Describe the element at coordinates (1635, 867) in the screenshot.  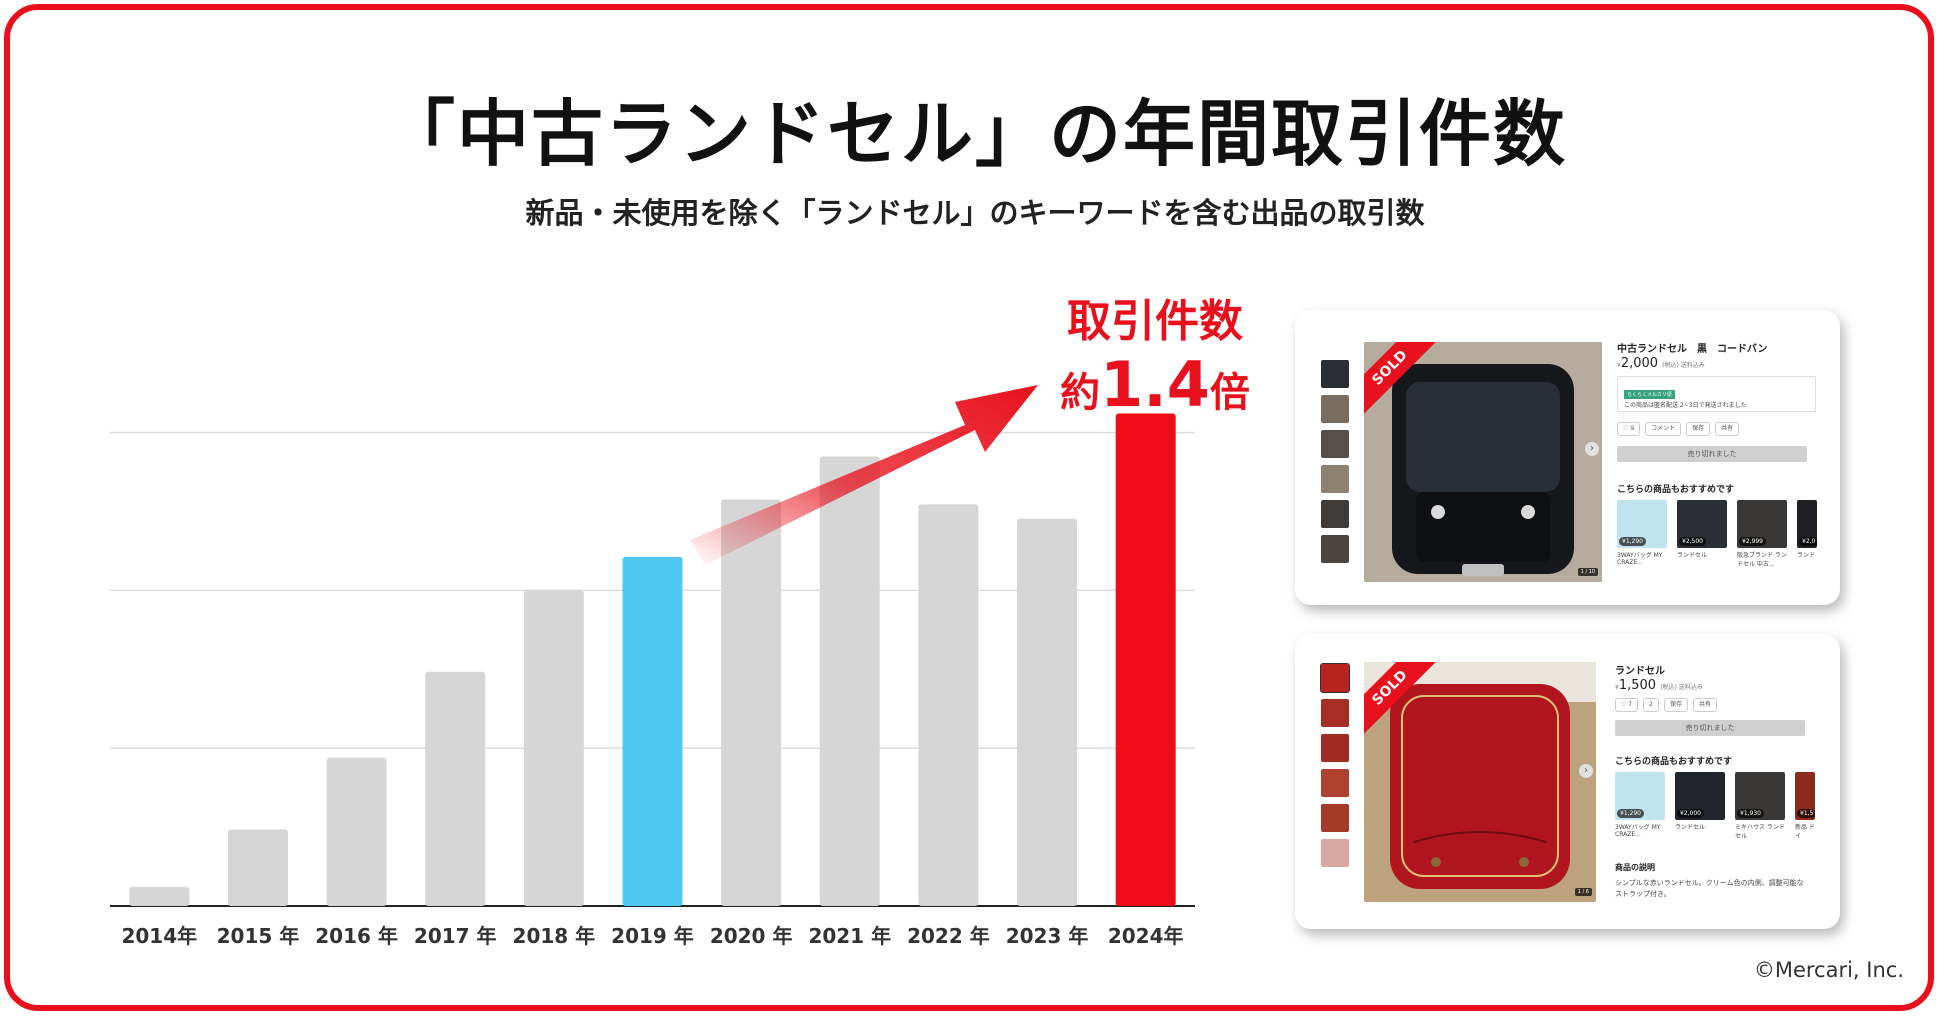
I see `description-title: 商品の説明` at that location.